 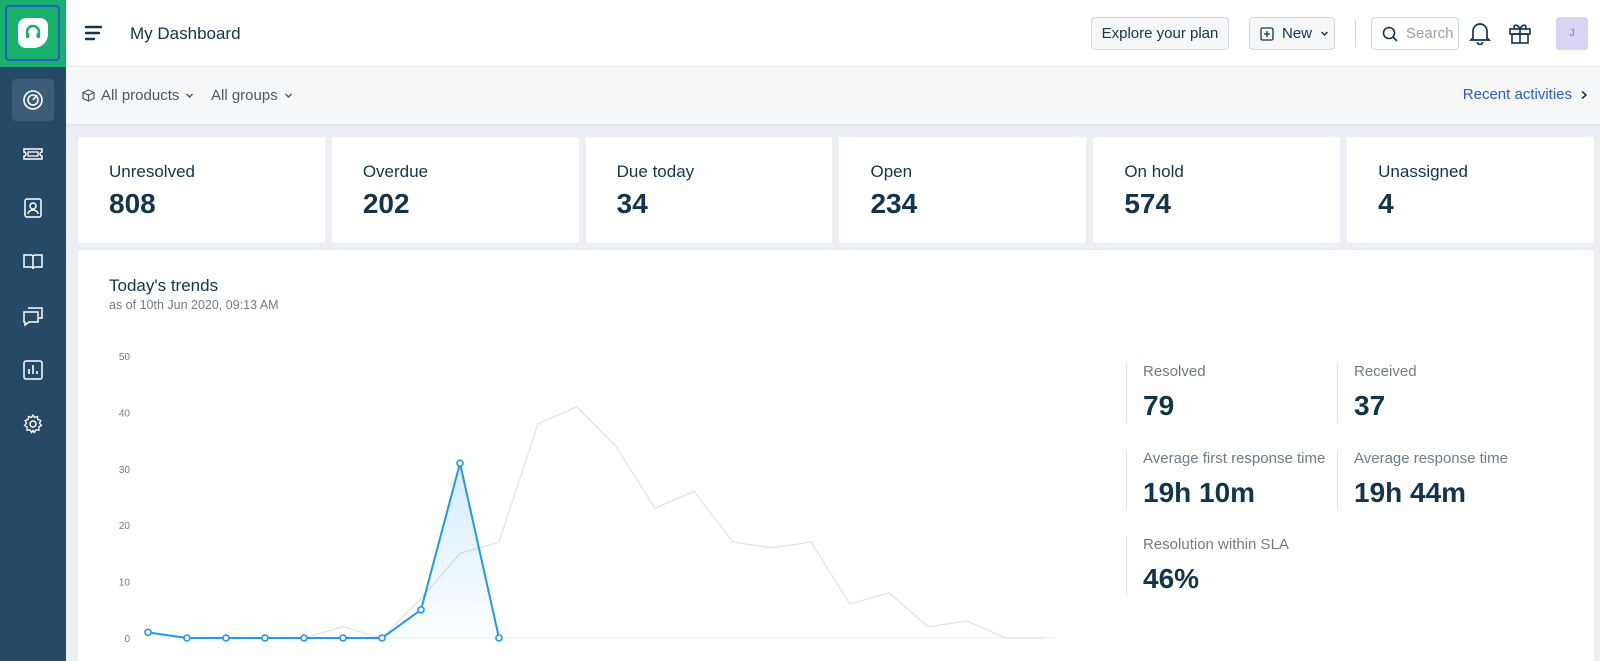 I want to click on sidebar-item-admin, so click(x=33, y=424).